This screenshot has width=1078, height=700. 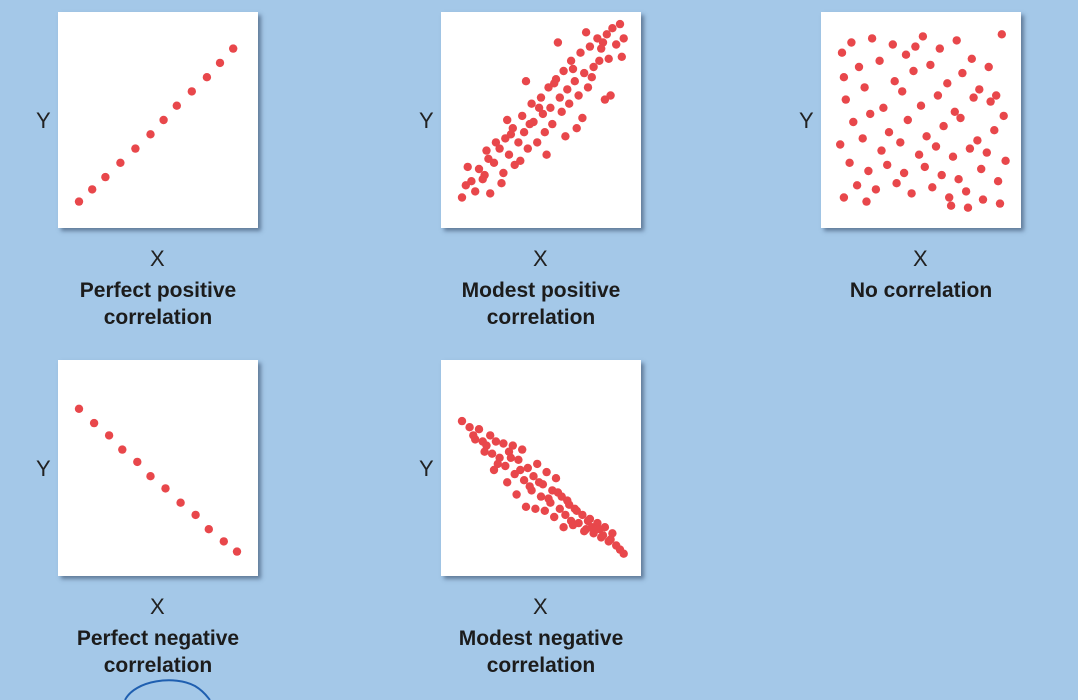 What do you see at coordinates (541, 304) in the screenshot?
I see `chart-caption: Modest positive correlation` at bounding box center [541, 304].